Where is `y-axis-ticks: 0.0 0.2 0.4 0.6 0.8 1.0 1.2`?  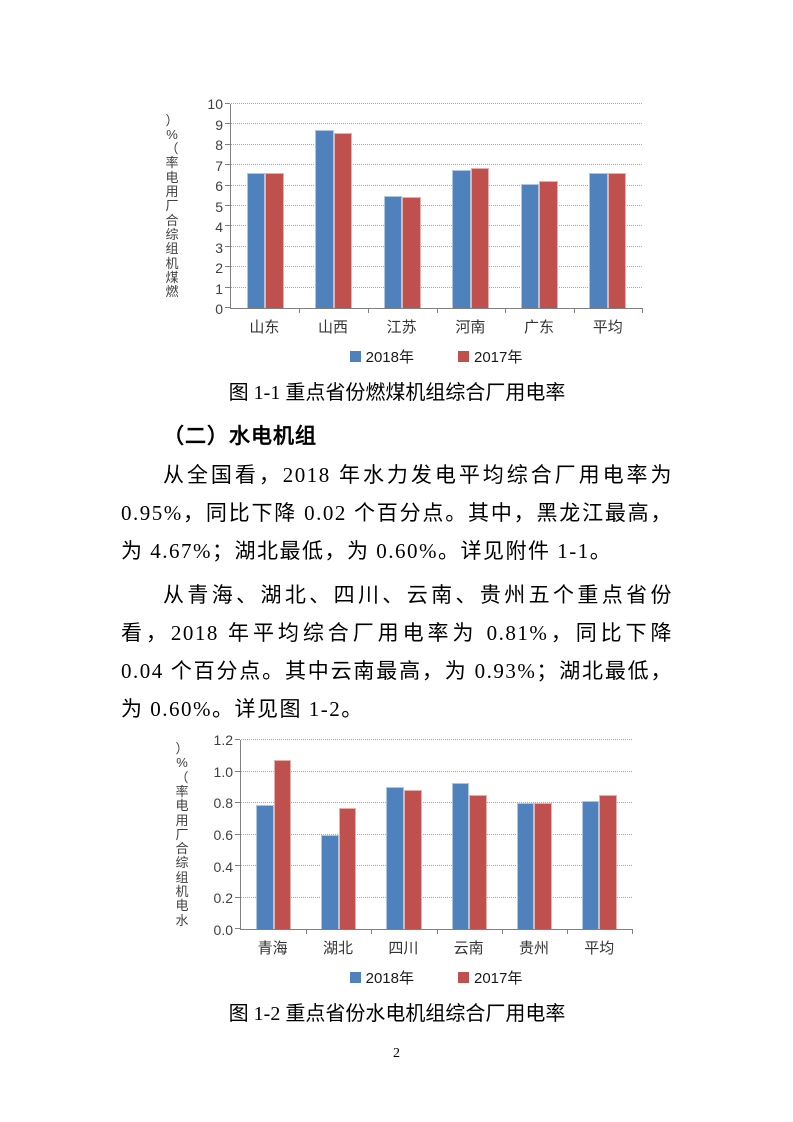 y-axis-ticks: 0.0 0.2 0.4 0.6 0.8 1.0 1.2 is located at coordinates (221, 835).